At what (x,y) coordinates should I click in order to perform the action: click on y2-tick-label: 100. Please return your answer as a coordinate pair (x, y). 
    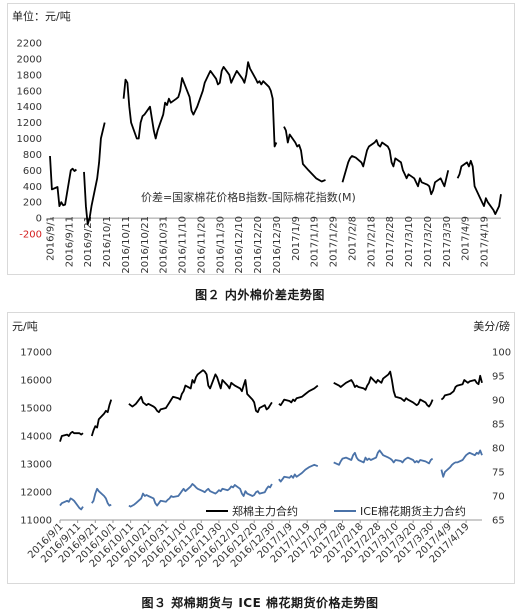
    Looking at the image, I should click on (501, 353).